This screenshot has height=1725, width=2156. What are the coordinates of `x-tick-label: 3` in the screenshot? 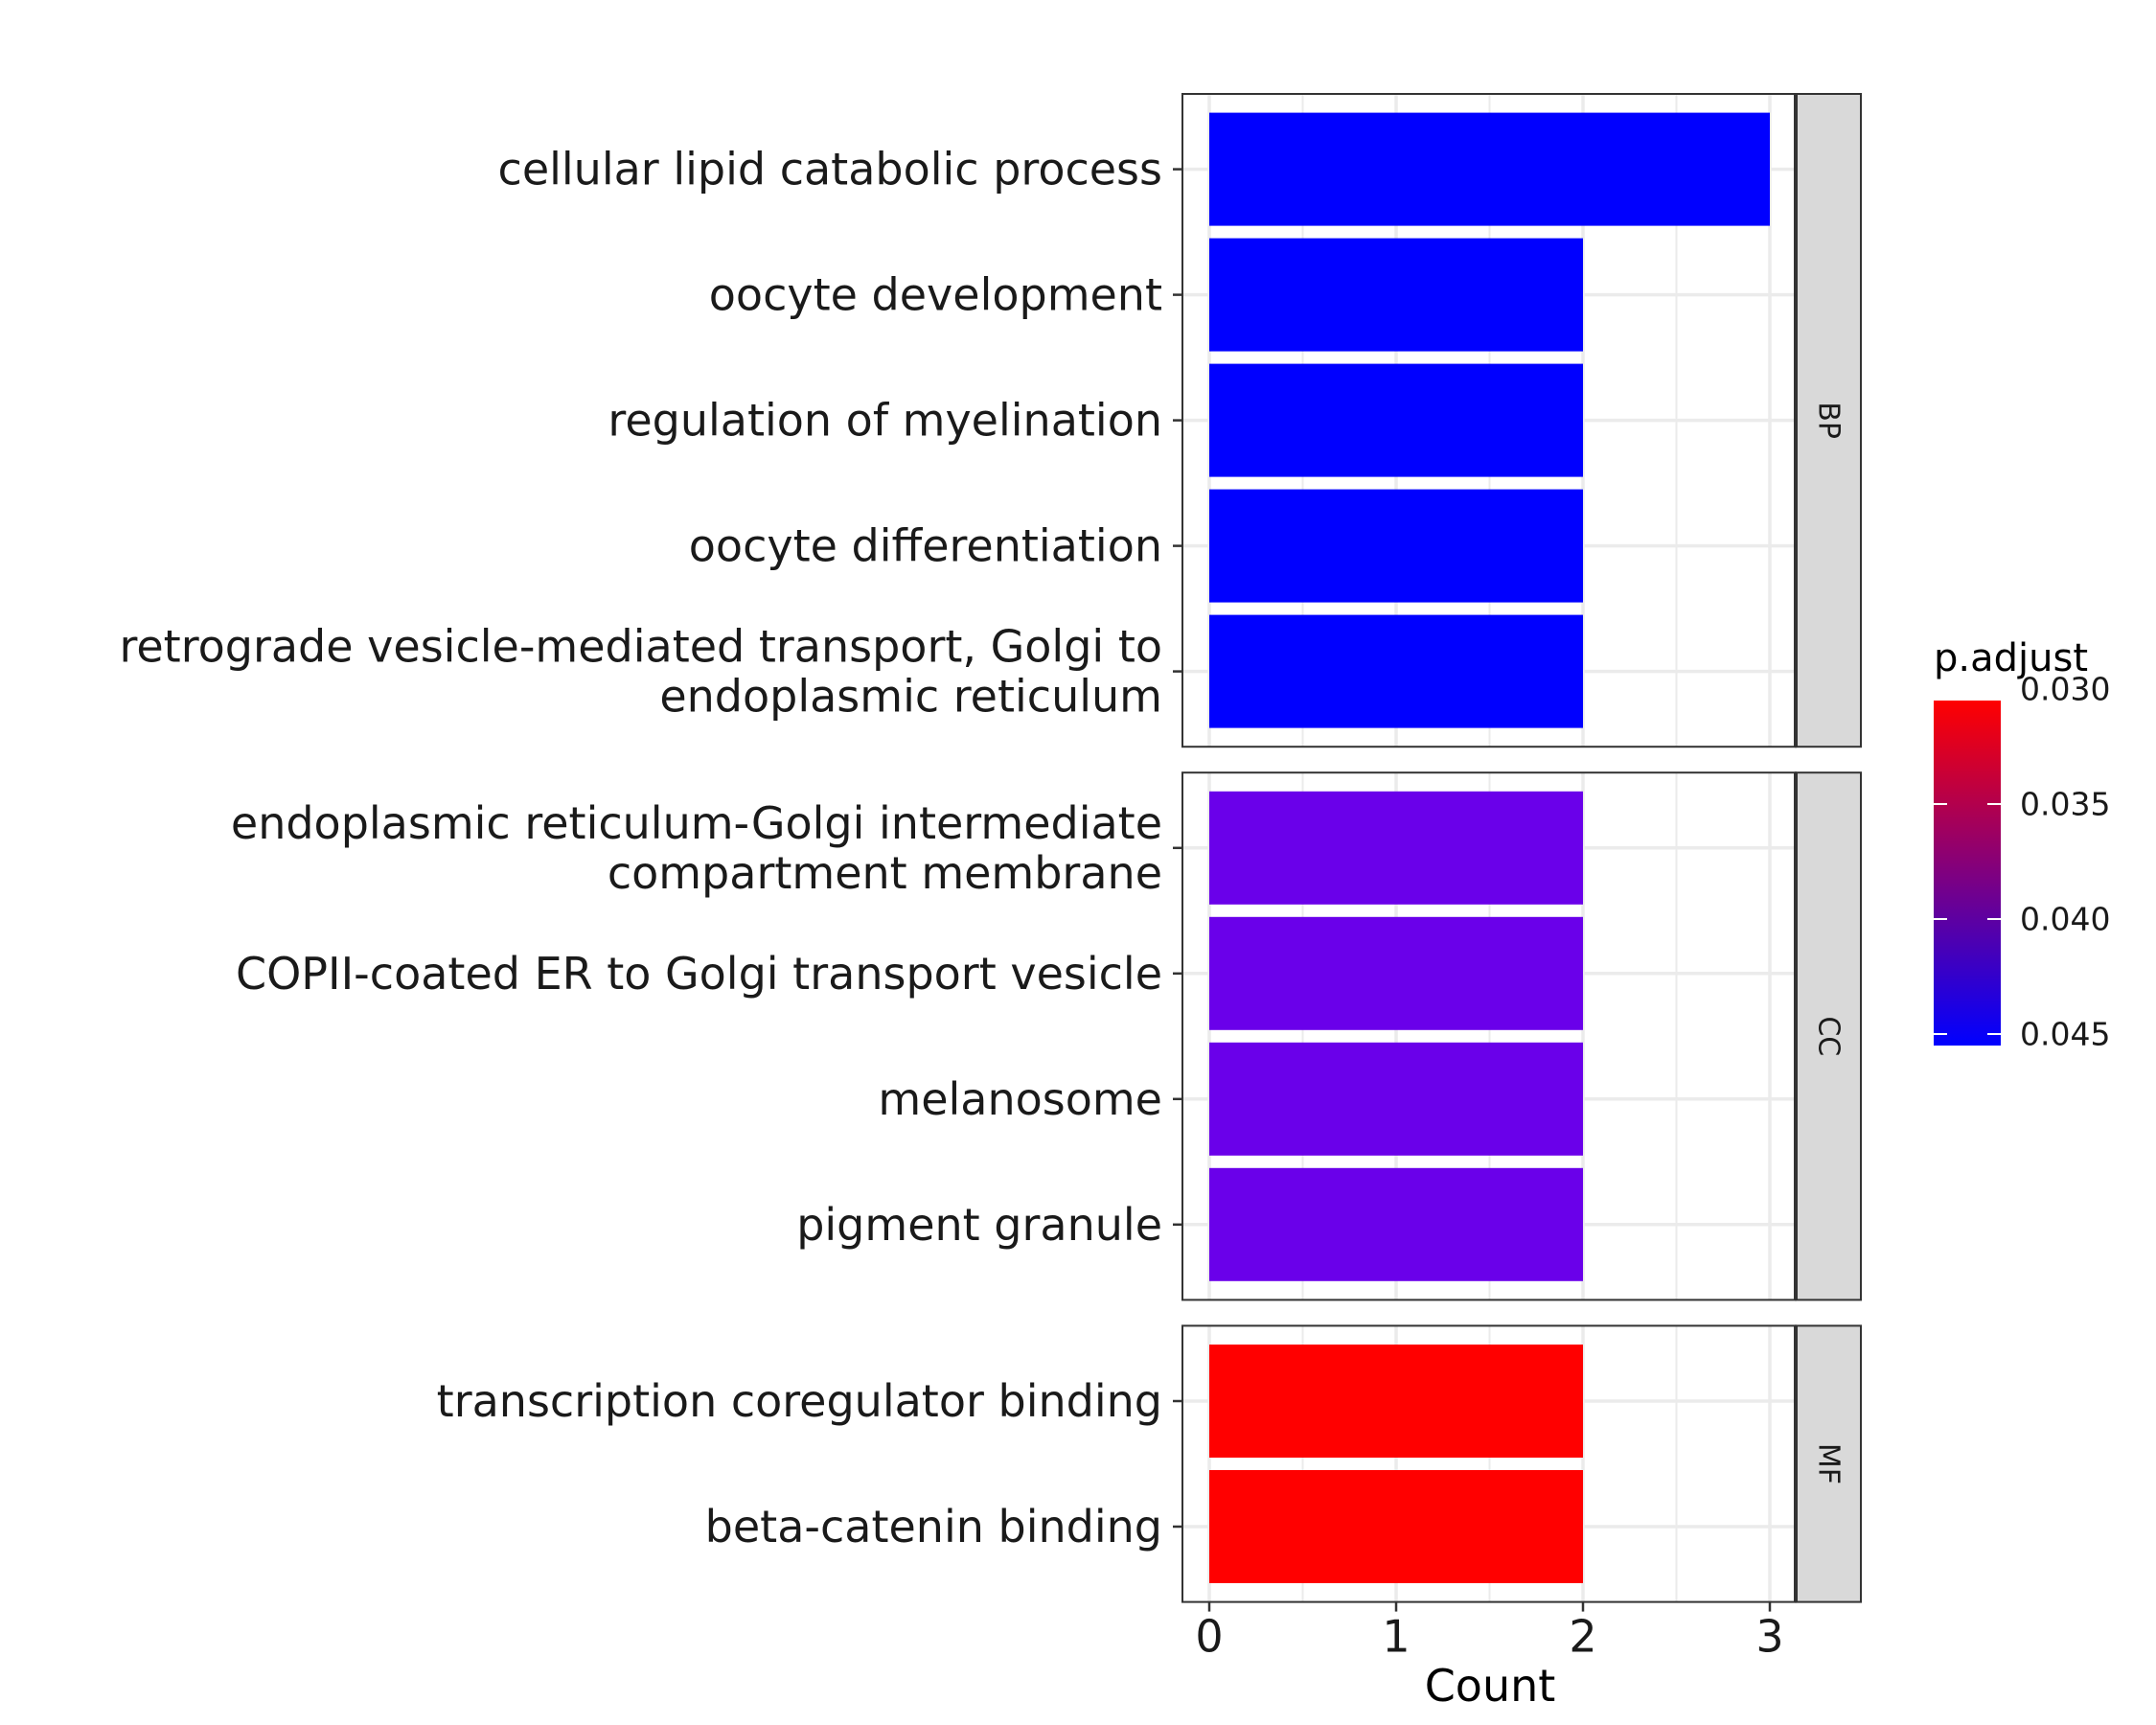 It's located at (1769, 1637).